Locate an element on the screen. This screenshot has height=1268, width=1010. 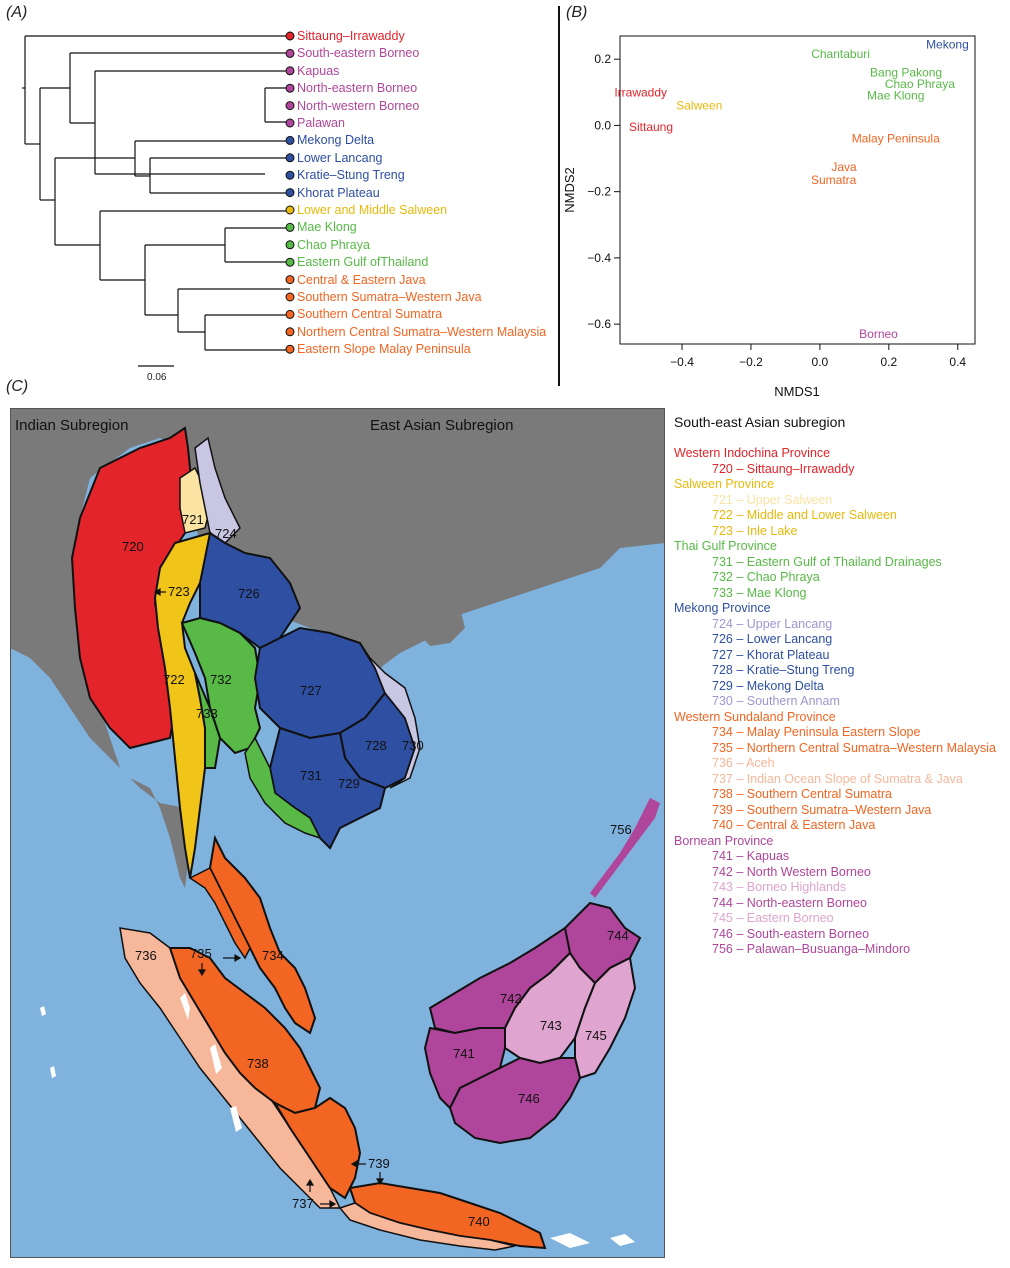
label-742: 742 is located at coordinates (511, 998).